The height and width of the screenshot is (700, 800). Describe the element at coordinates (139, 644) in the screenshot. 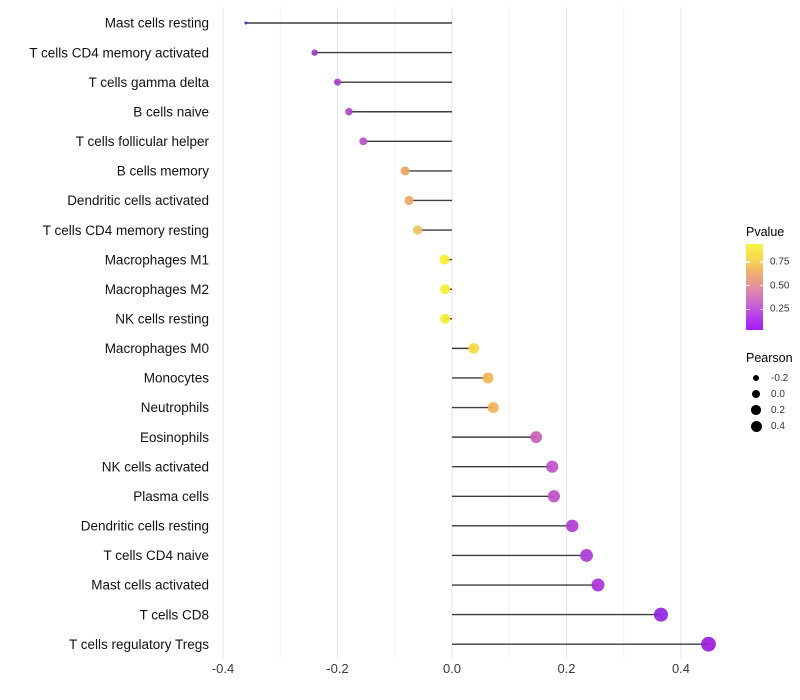

I see `y-axis-label: T cells regulatory Tregs` at that location.